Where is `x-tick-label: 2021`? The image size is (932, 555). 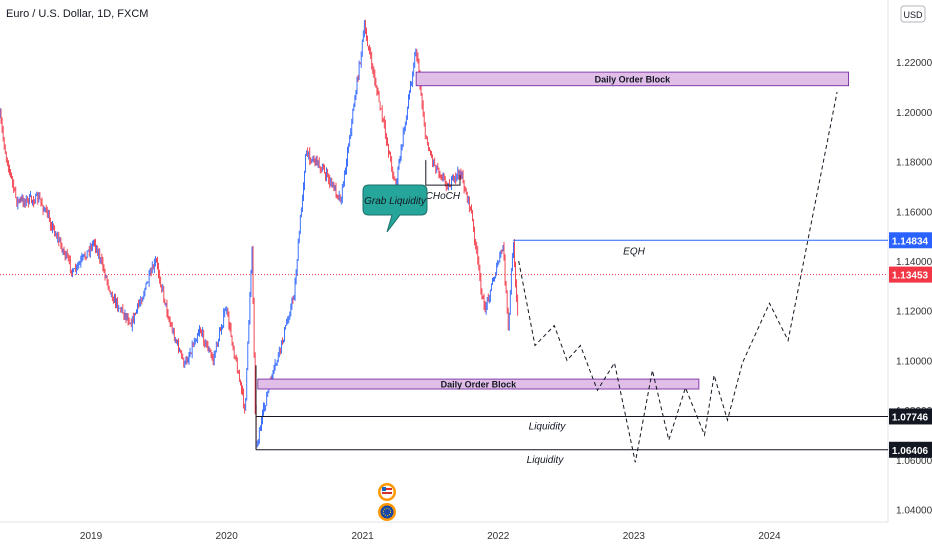
x-tick-label: 2021 is located at coordinates (363, 536).